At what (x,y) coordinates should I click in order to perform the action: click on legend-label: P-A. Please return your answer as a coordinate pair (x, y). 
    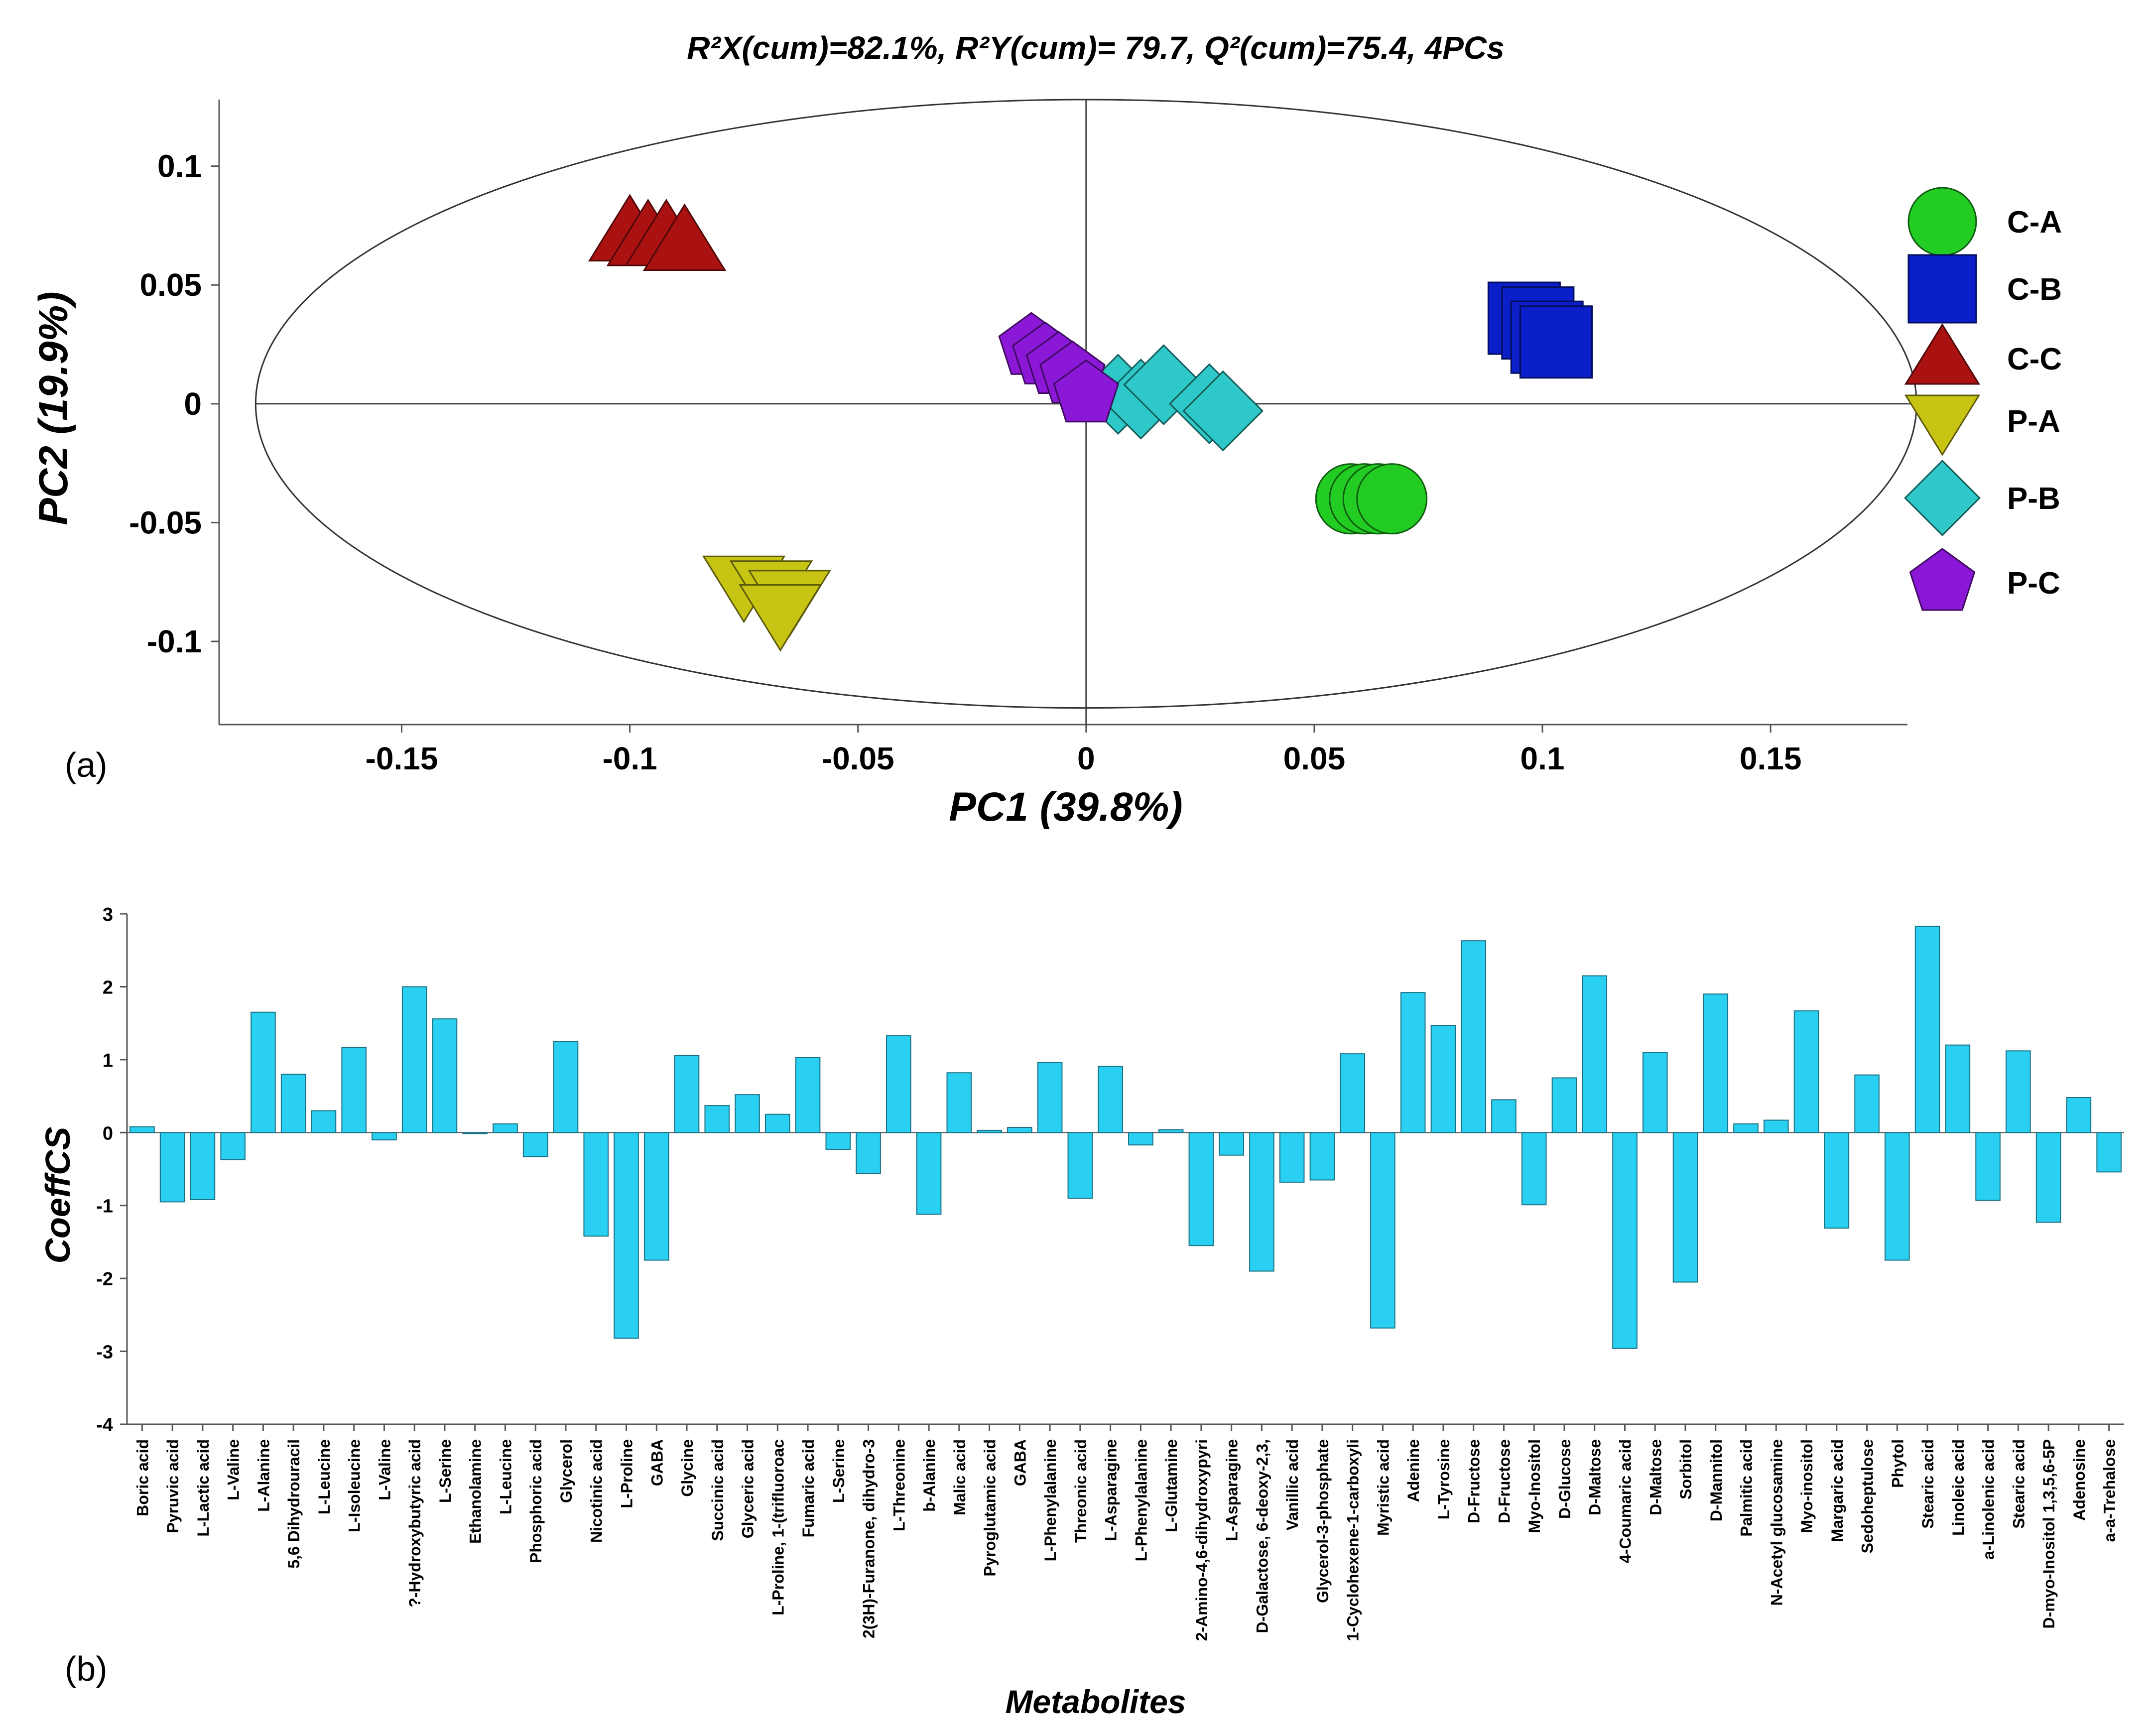
    Looking at the image, I should click on (2034, 421).